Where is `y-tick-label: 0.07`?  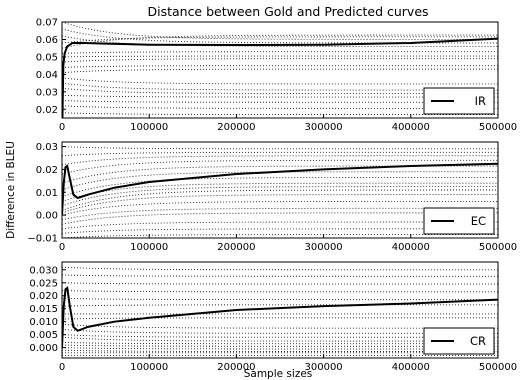
y-tick-label: 0.07 is located at coordinates (47, 23).